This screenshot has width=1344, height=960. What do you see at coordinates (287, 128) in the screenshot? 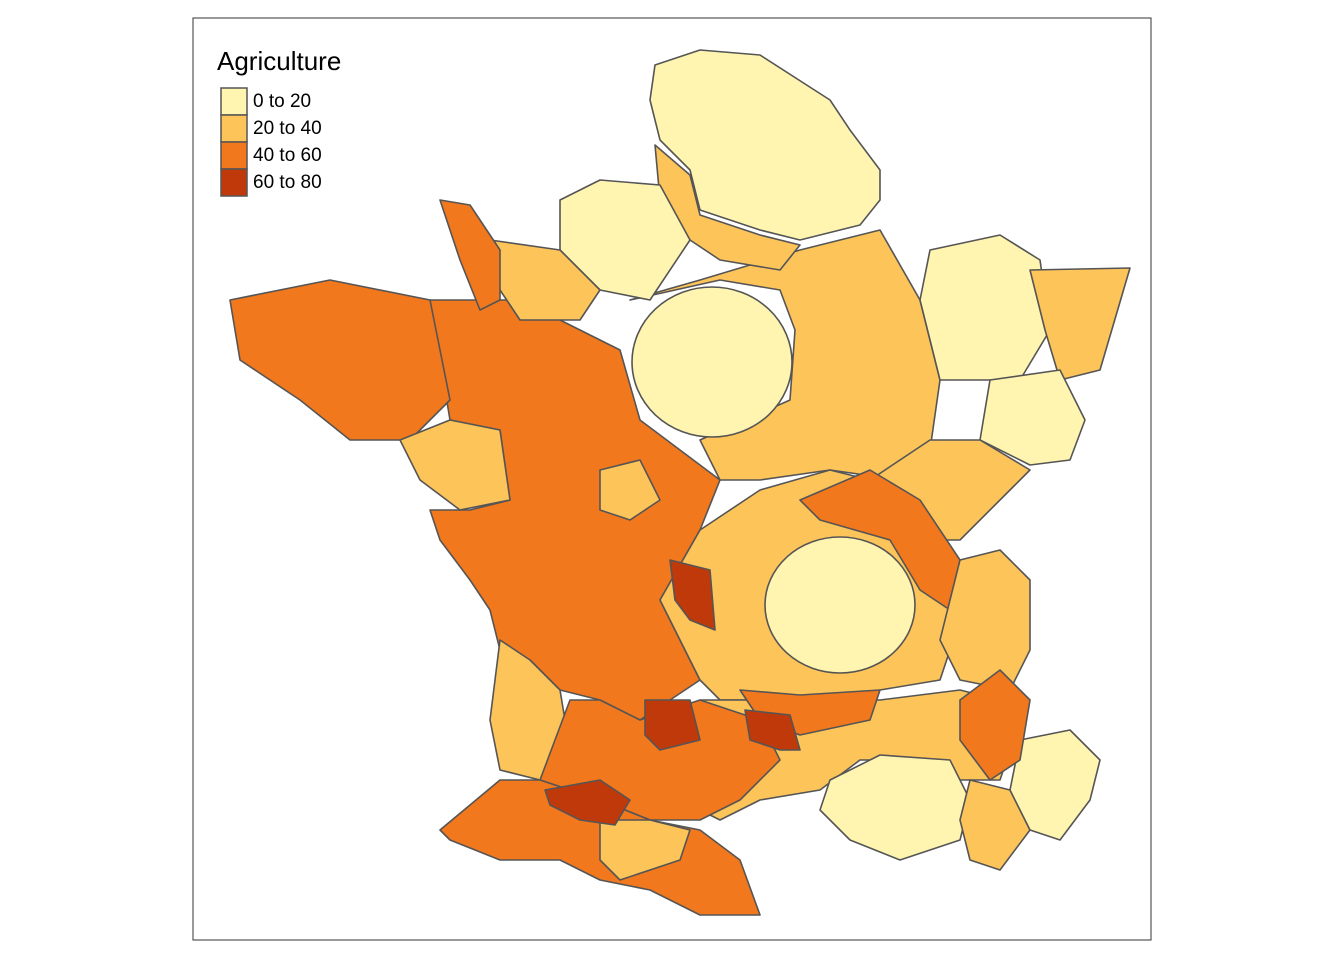
I see `legend-label: 20 to 40` at bounding box center [287, 128].